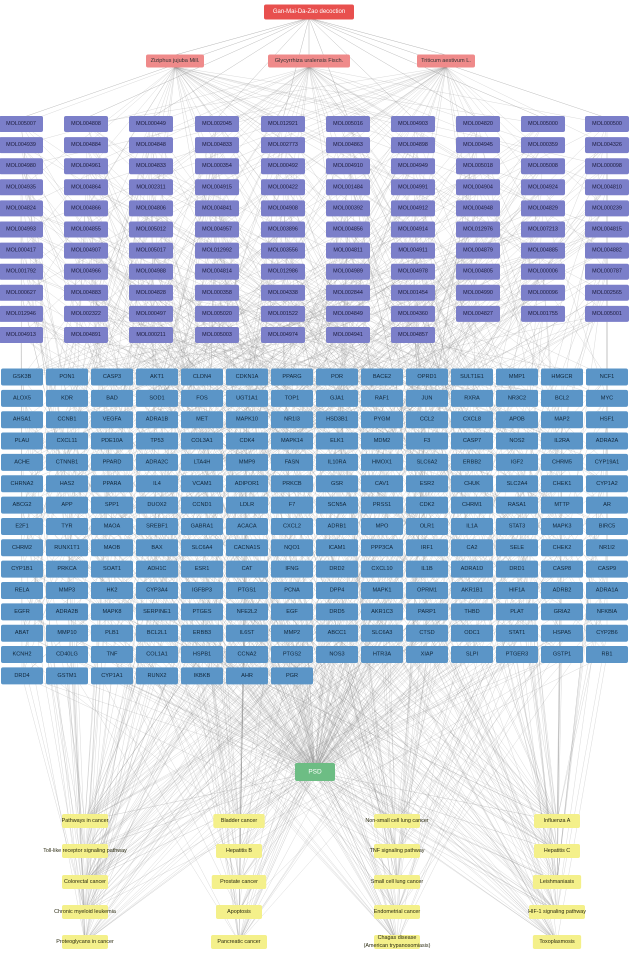 This screenshot has width=630, height=953. Describe the element at coordinates (478, 208) in the screenshot. I see `molecule-label: MOL004948` at that location.